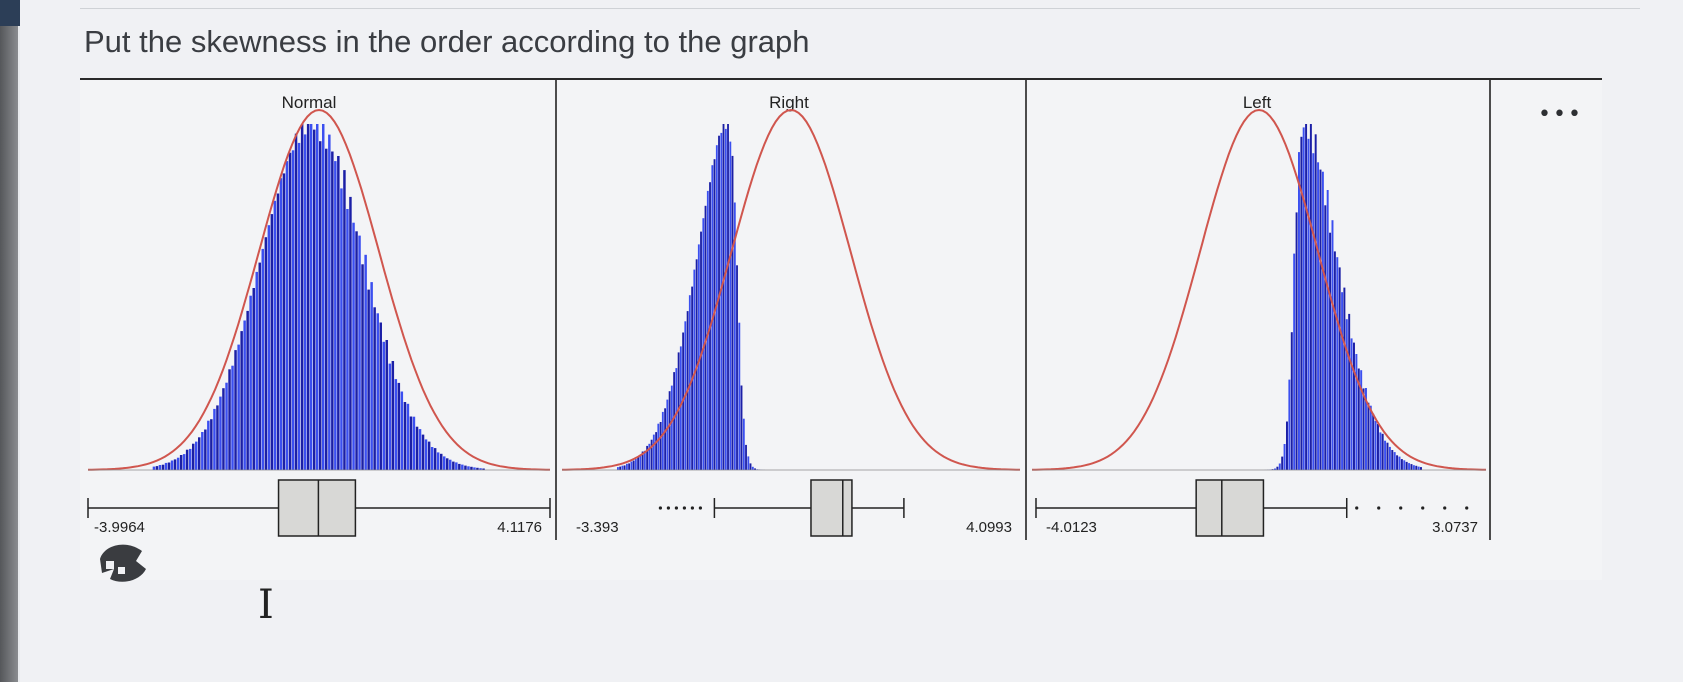 The height and width of the screenshot is (682, 1683). I want to click on normal-curve, so click(1259, 289).